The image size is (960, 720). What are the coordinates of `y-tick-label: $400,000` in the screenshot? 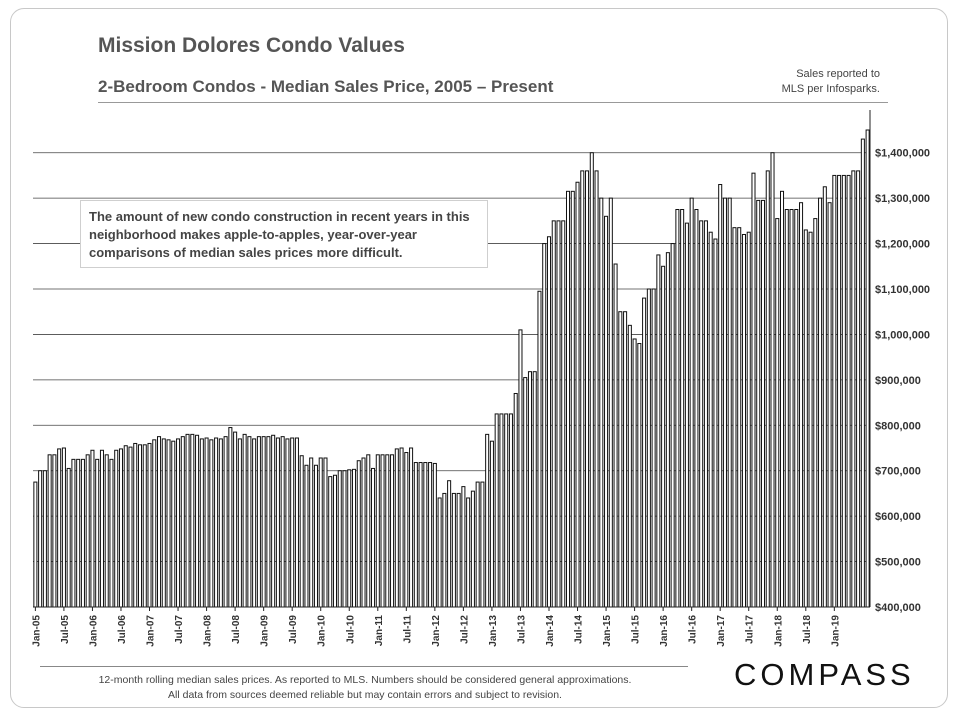 It's located at (898, 608).